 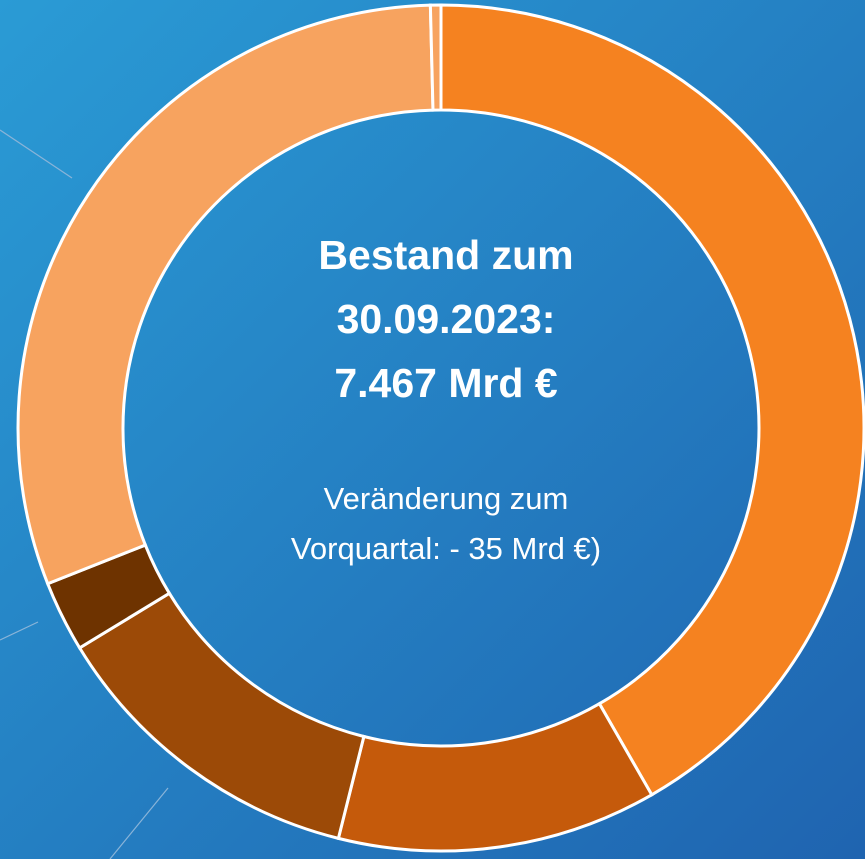 What do you see at coordinates (446, 319) in the screenshot?
I see `center-title: 30.09.2023:` at bounding box center [446, 319].